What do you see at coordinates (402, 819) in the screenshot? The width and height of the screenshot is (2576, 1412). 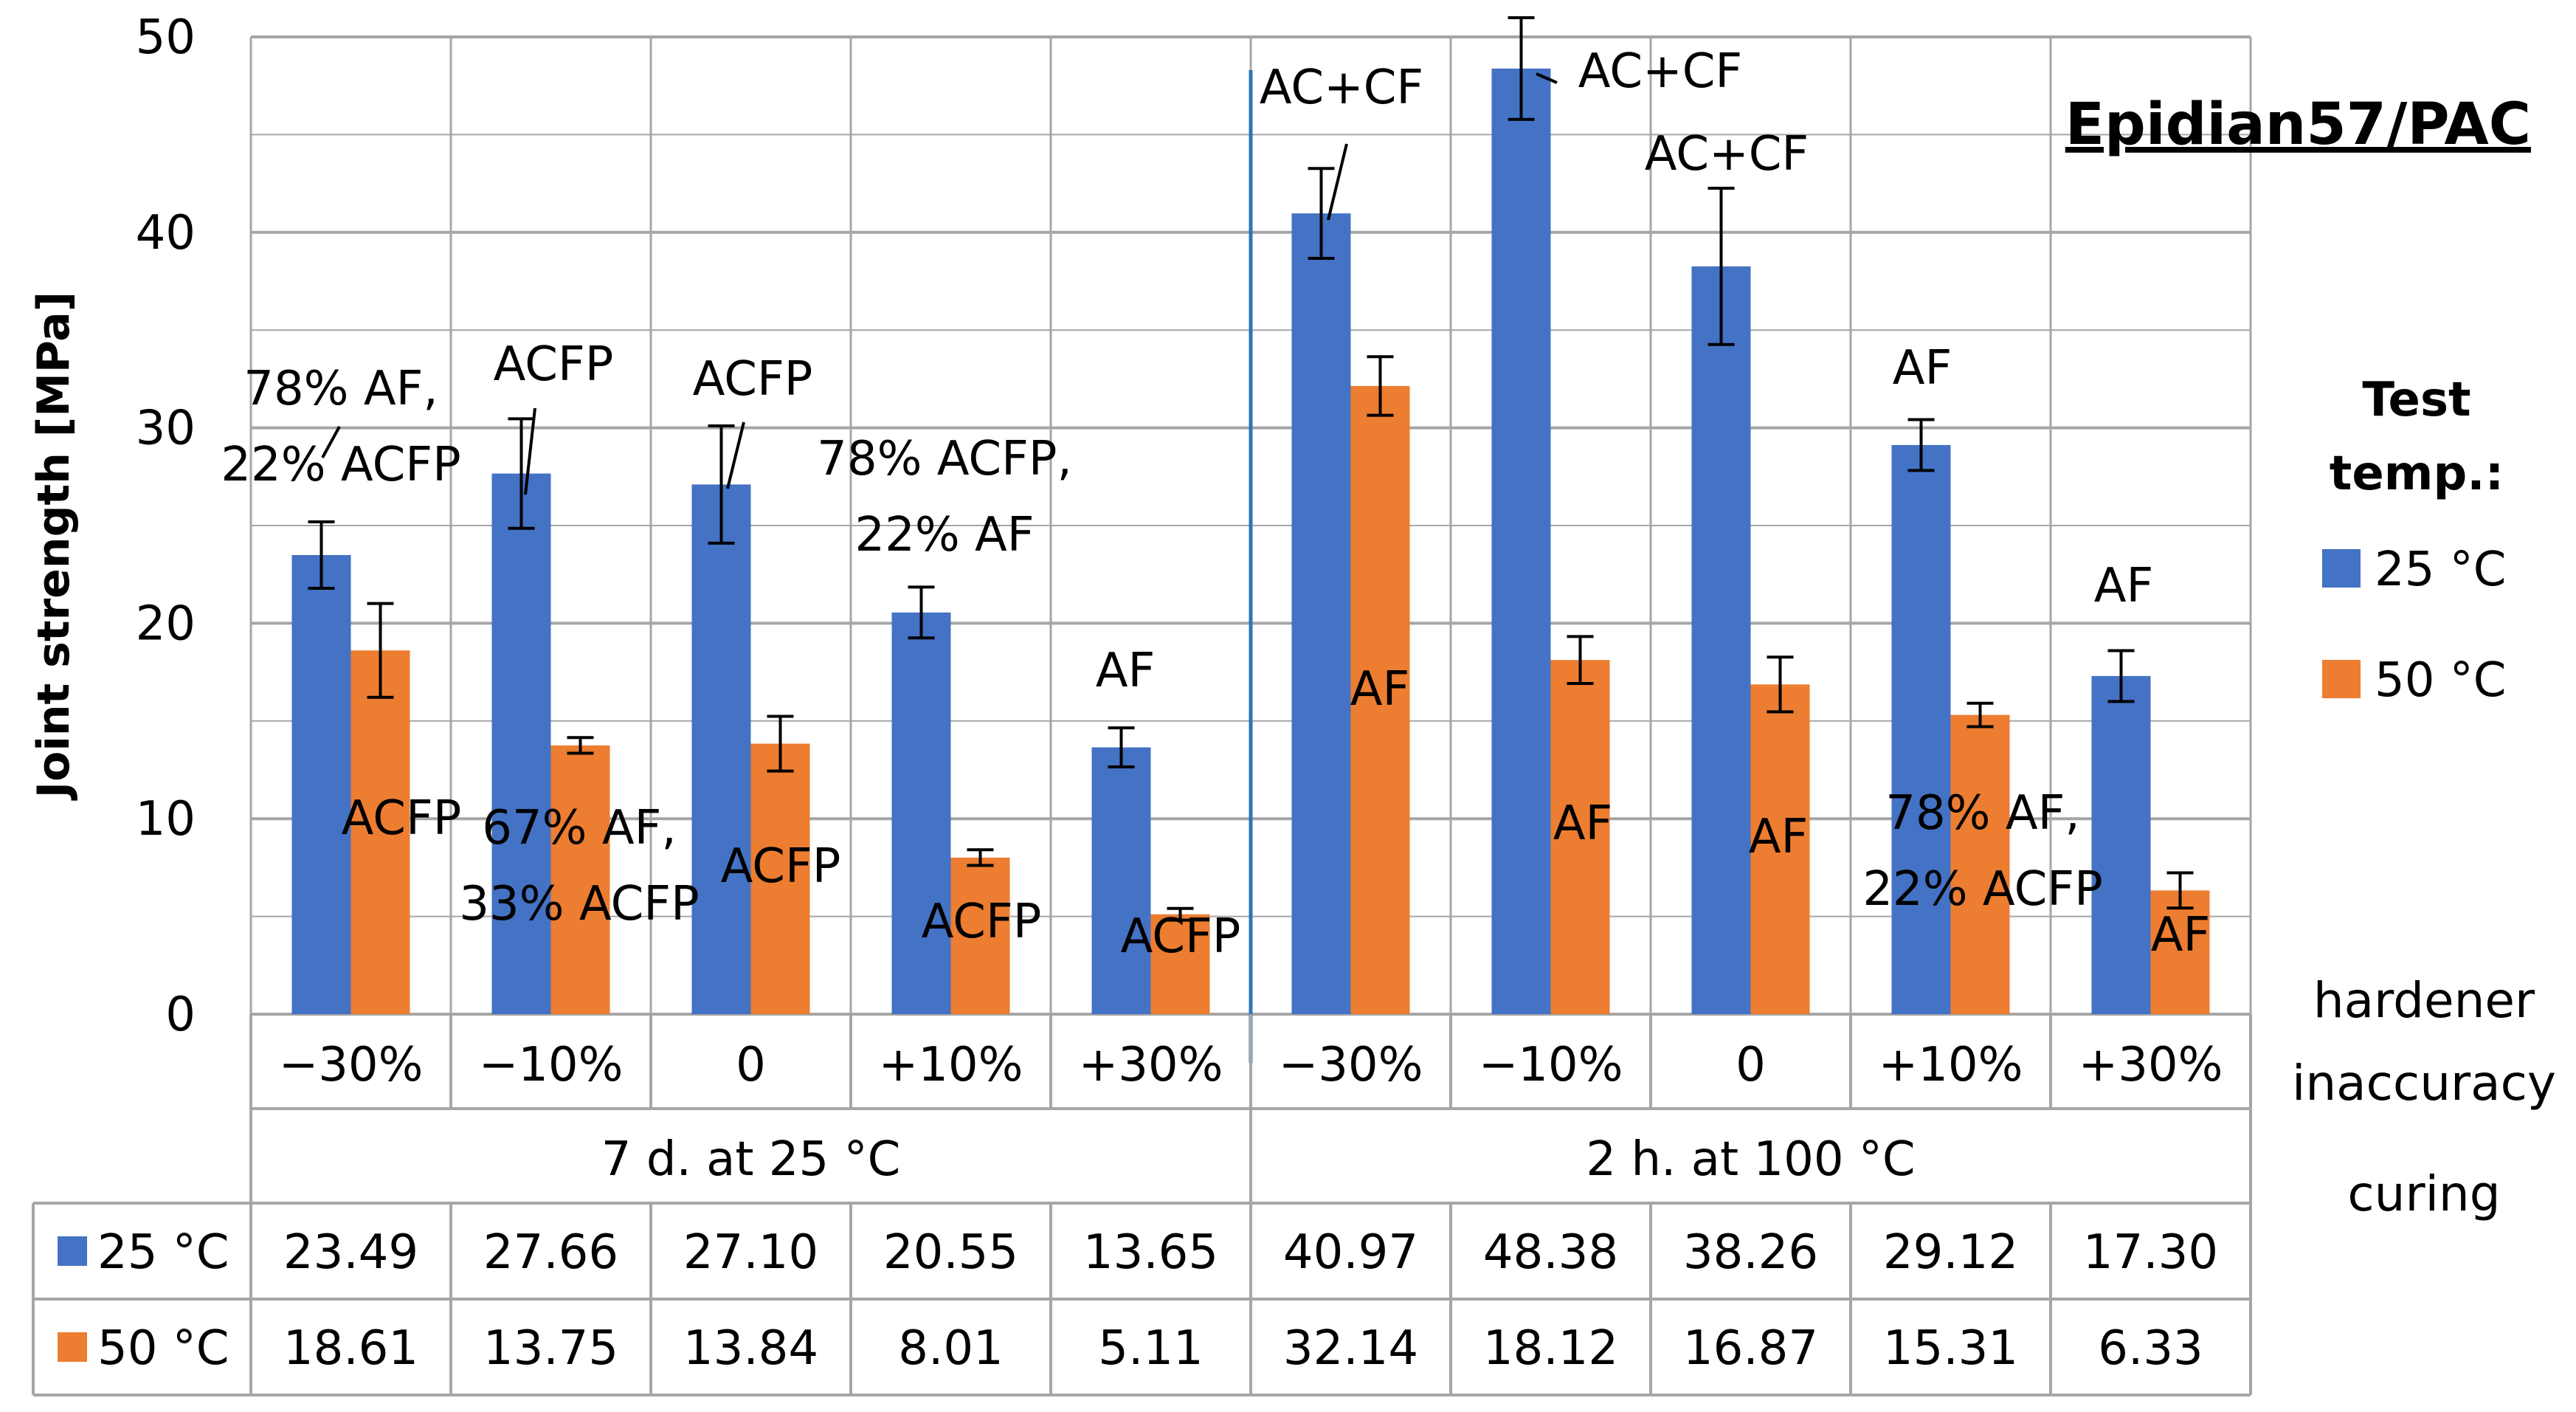 I see `annotation-10: ACFP` at bounding box center [402, 819].